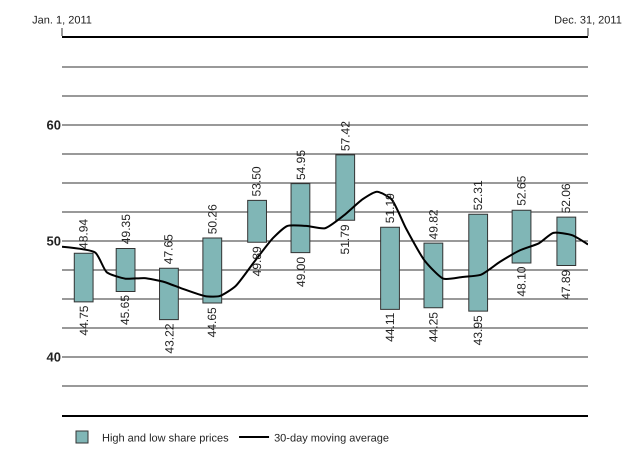 The width and height of the screenshot is (633, 464). I want to click on y-tick-label: 40, so click(53, 357).